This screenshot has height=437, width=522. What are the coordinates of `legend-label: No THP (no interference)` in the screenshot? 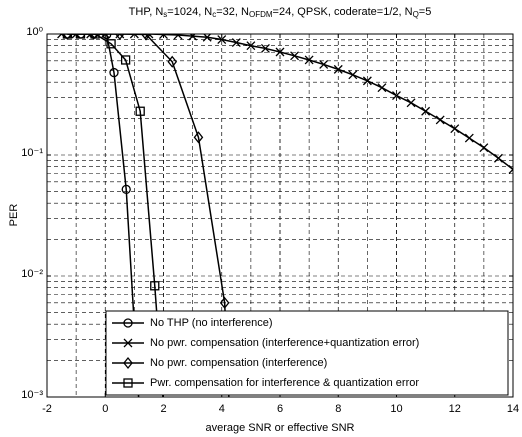 It's located at (211, 323).